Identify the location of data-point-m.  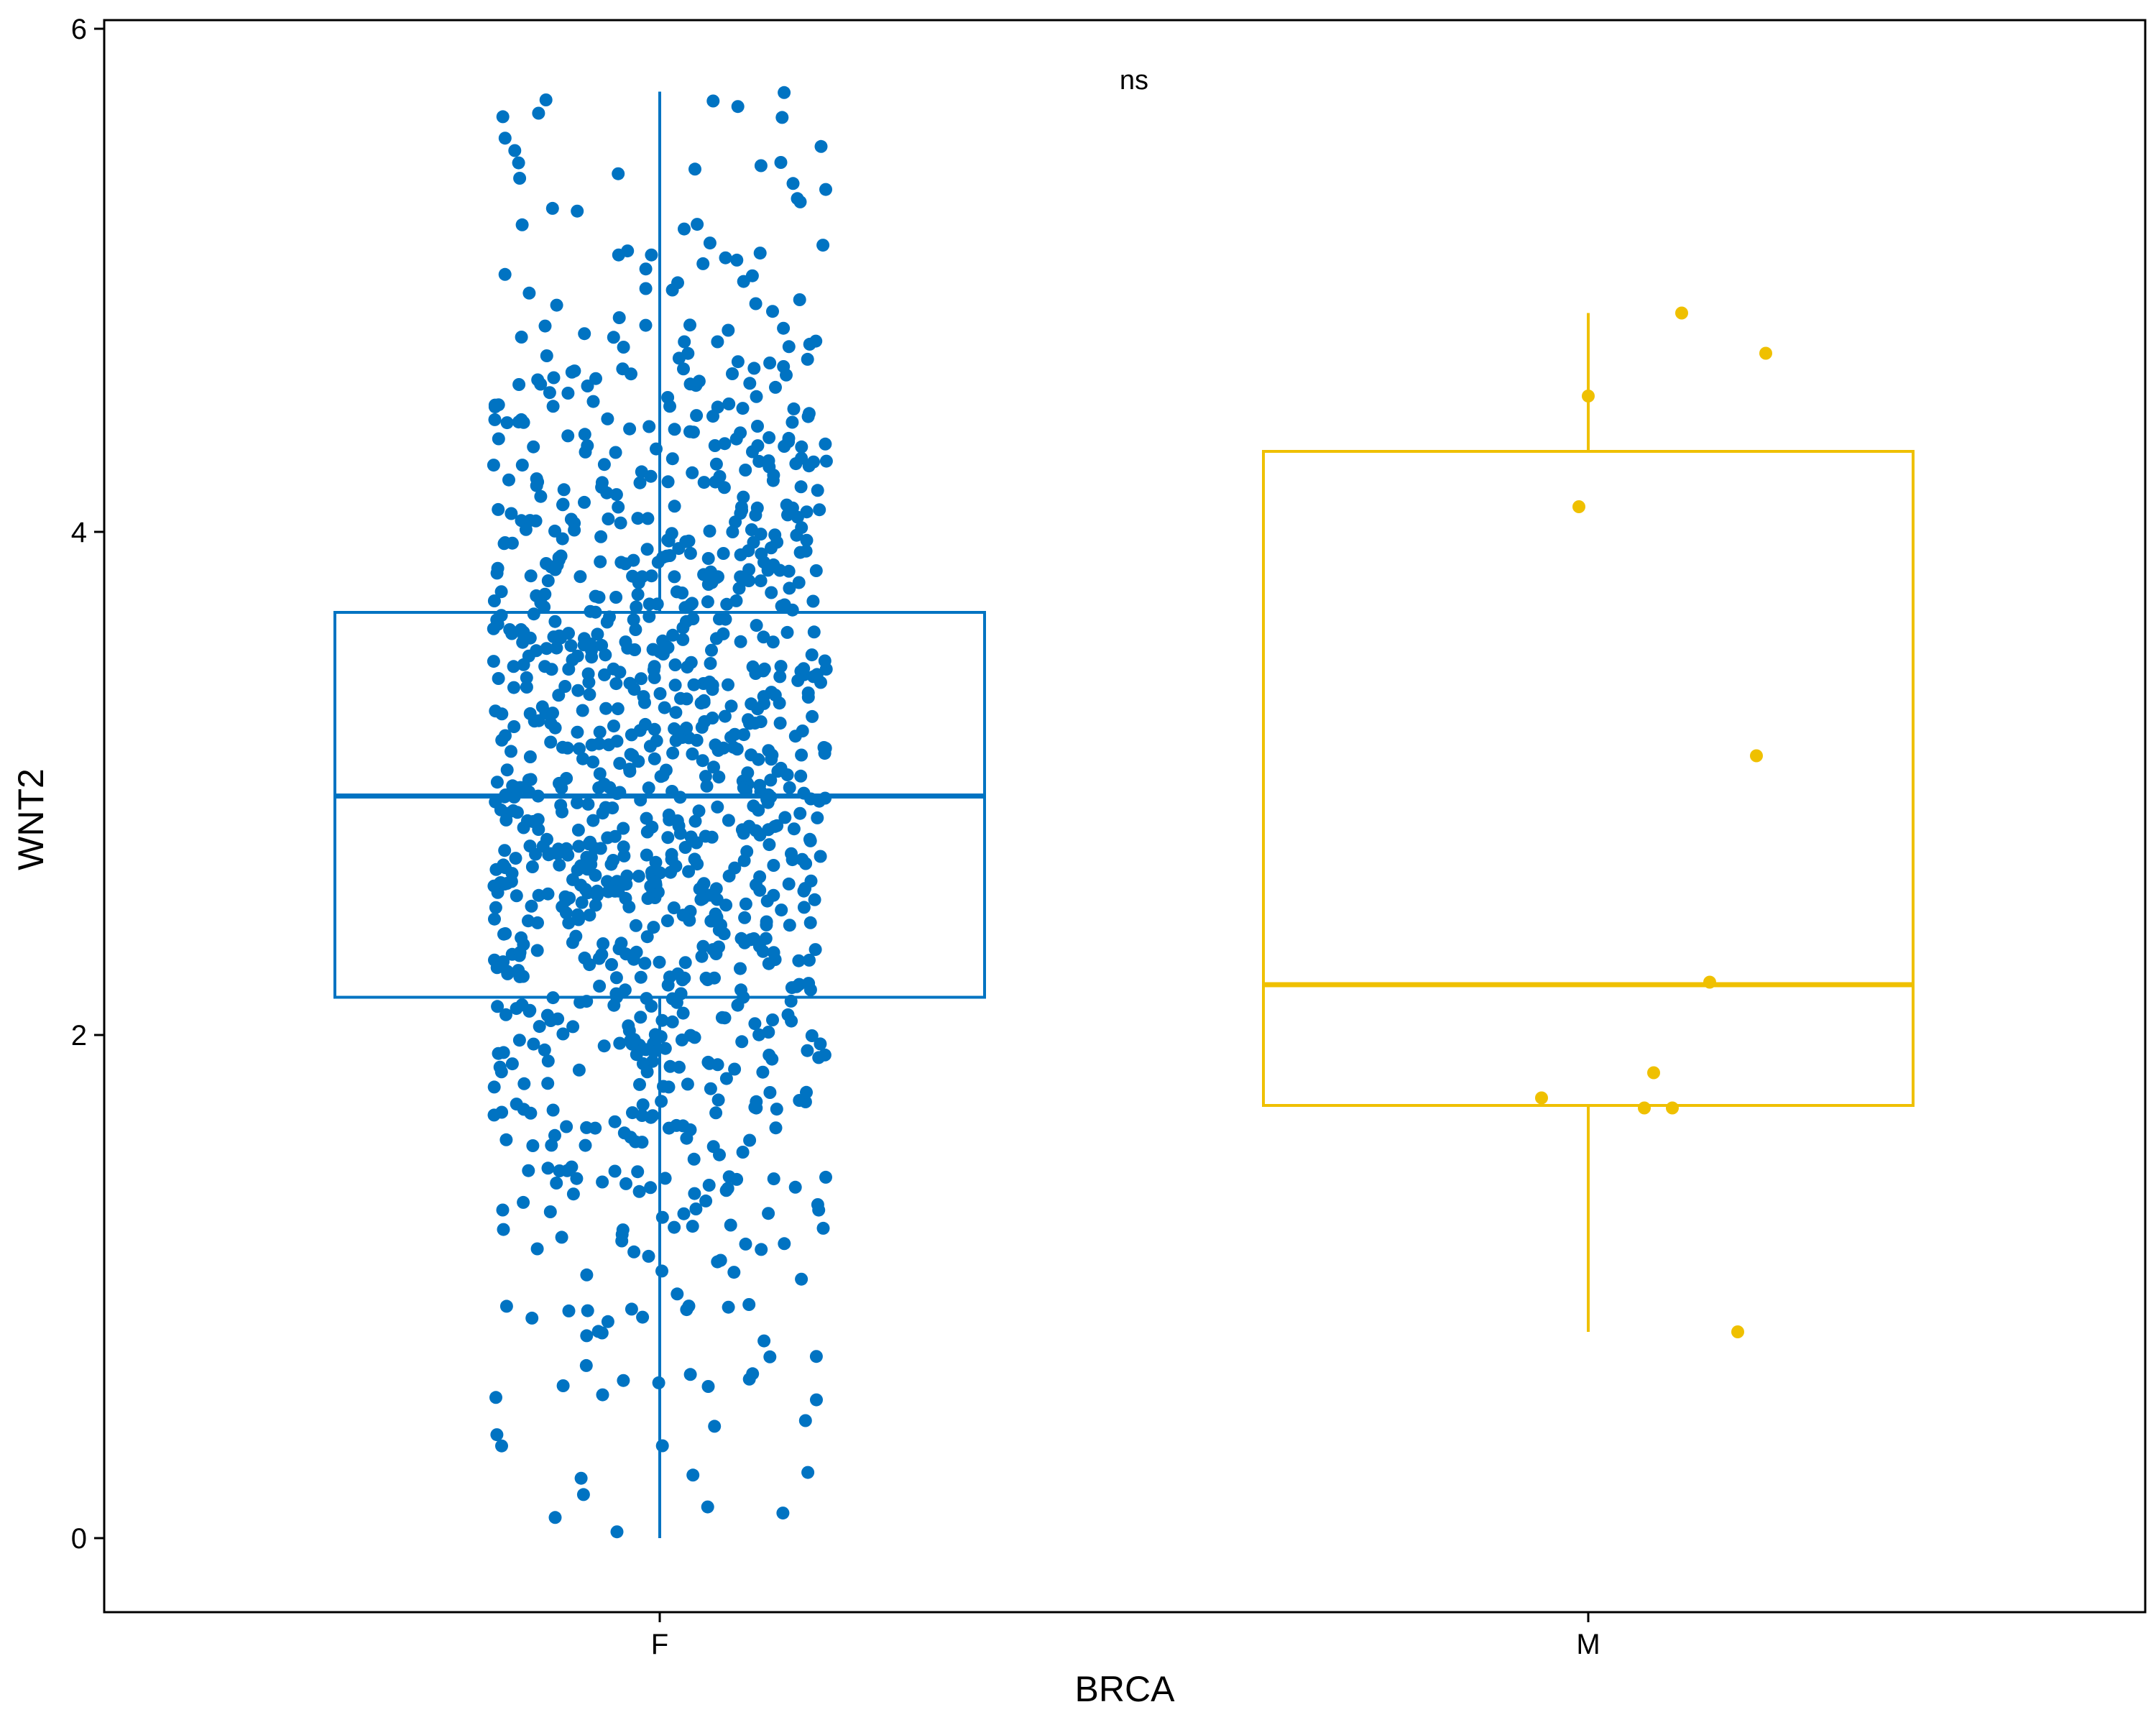
(1738, 1331).